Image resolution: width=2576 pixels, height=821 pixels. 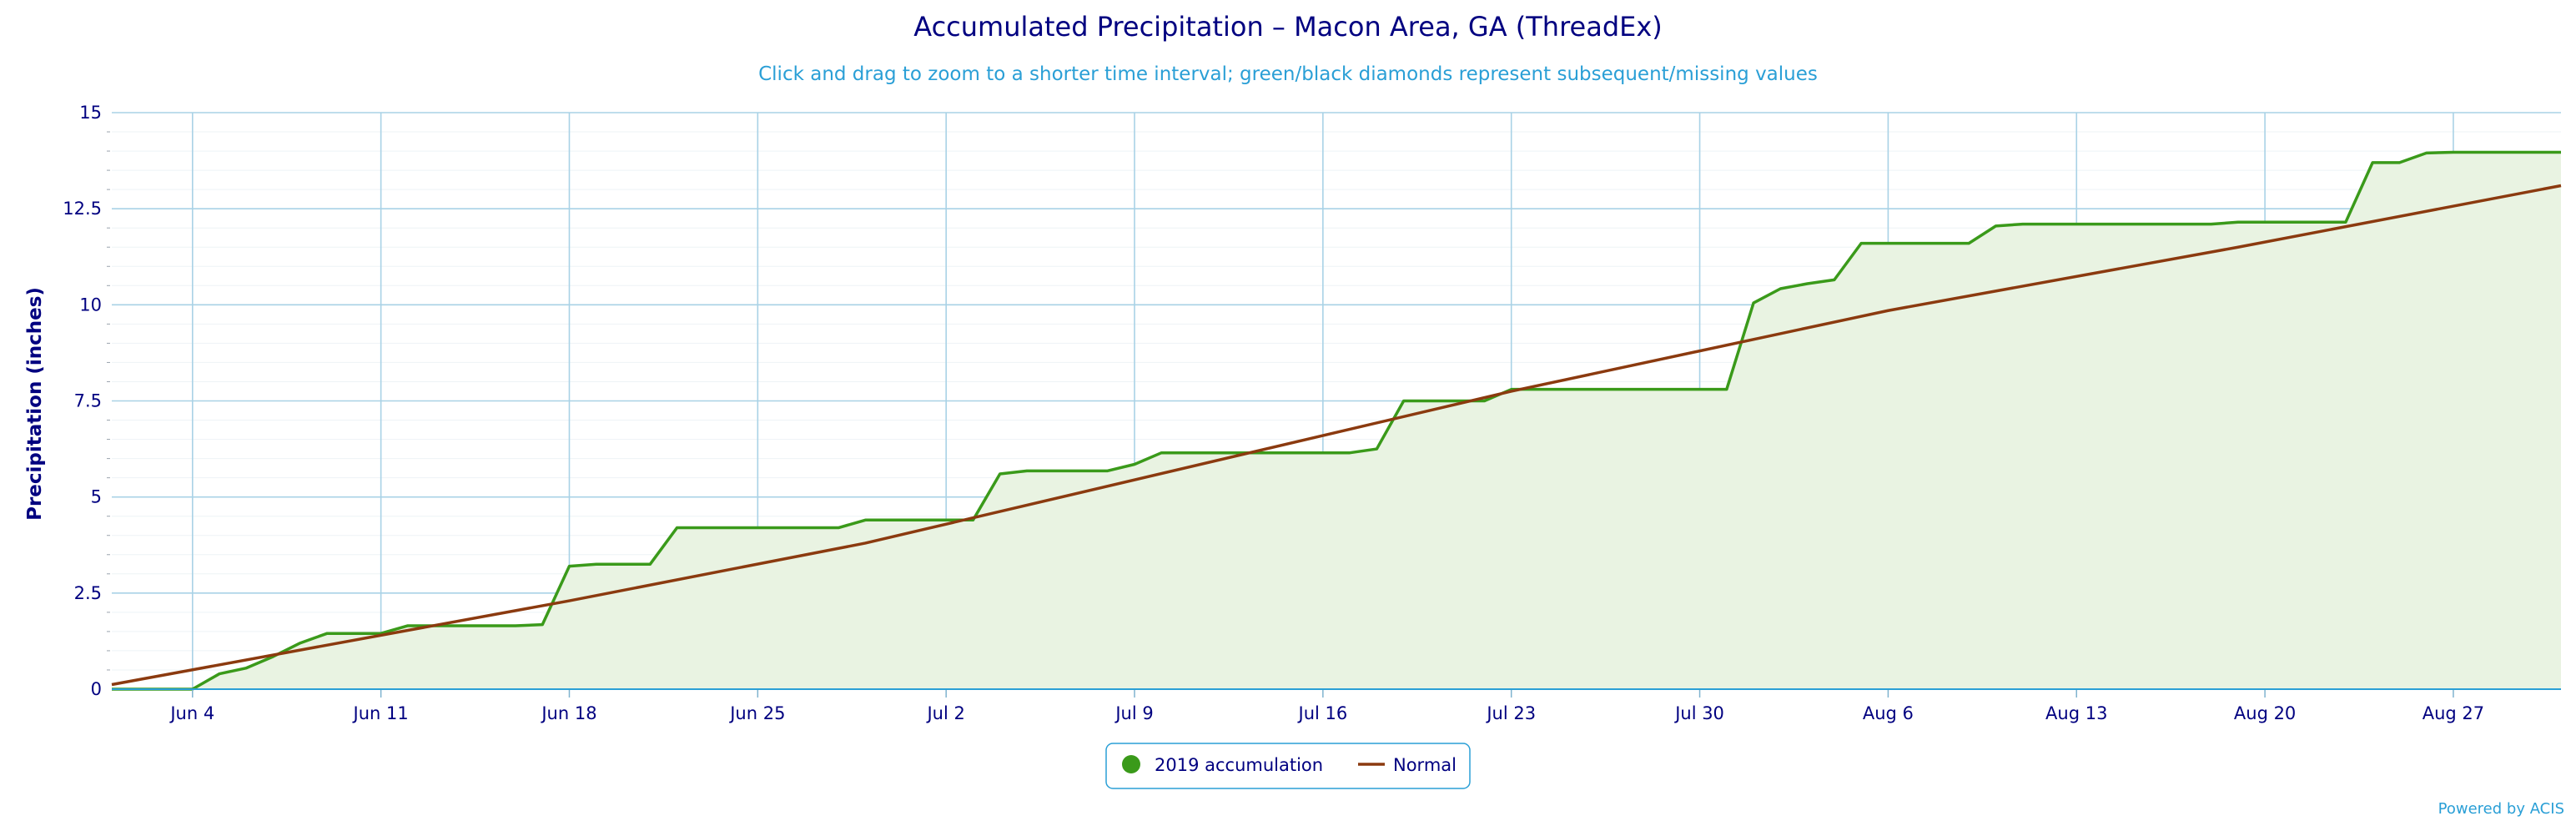 What do you see at coordinates (88, 593) in the screenshot?
I see `y-tick-label: 2.5` at bounding box center [88, 593].